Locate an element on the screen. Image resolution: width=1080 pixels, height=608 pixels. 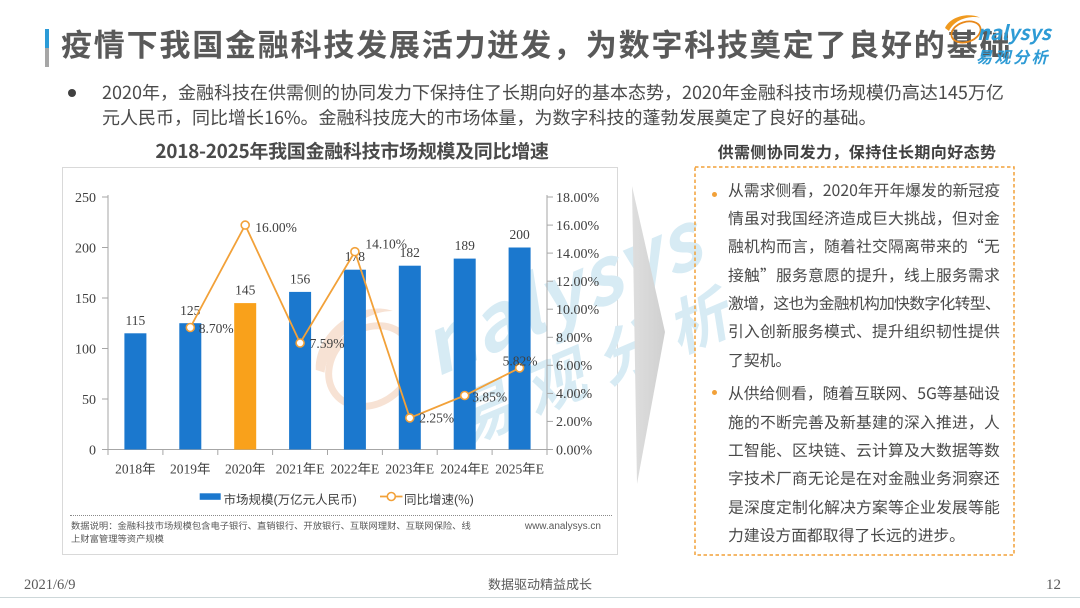
svg-text: 150 is located at coordinates (85, 299).